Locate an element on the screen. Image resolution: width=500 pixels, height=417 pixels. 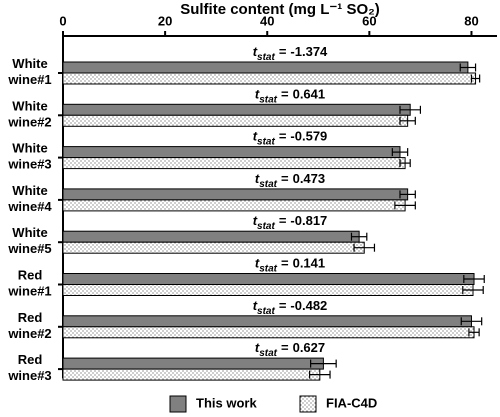
y-tick-label: Red wine#1 is located at coordinates (29, 283).